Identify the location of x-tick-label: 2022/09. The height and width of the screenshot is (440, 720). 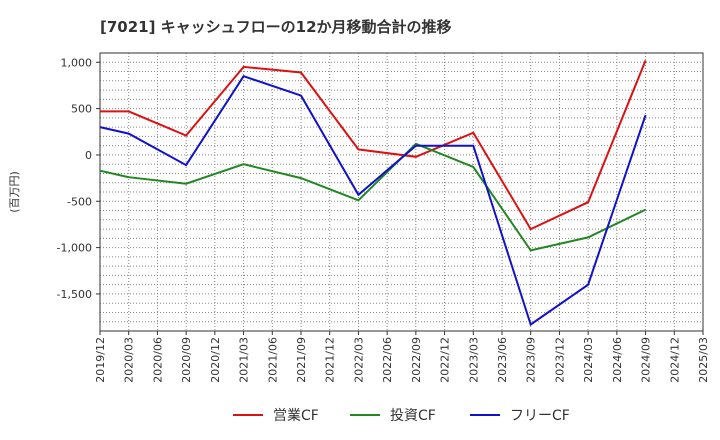
(416, 360).